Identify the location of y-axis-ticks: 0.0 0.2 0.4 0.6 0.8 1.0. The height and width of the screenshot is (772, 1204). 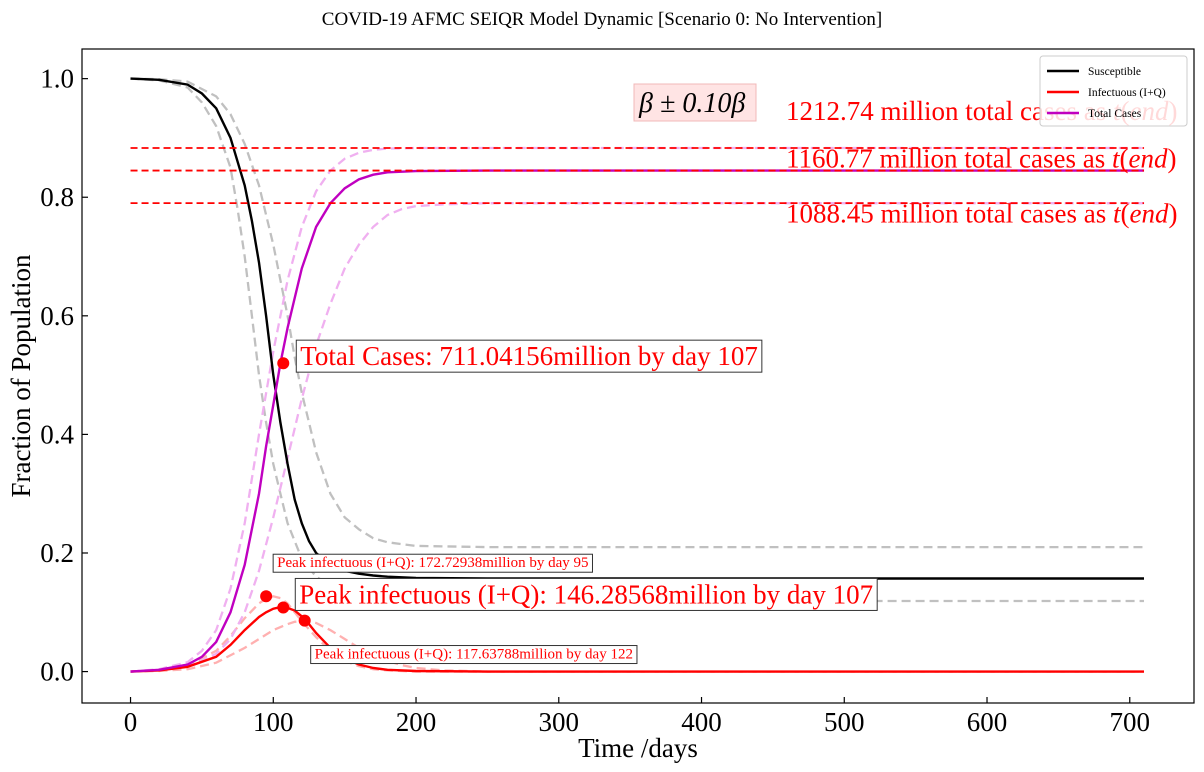
(64, 375).